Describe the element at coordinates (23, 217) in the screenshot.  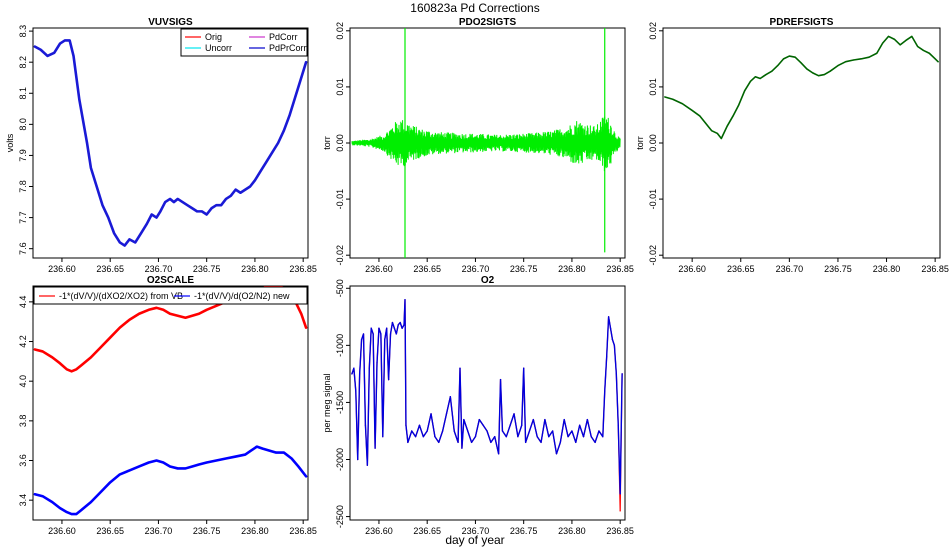
I see `vuvsigs-ytick-label: 7.7` at that location.